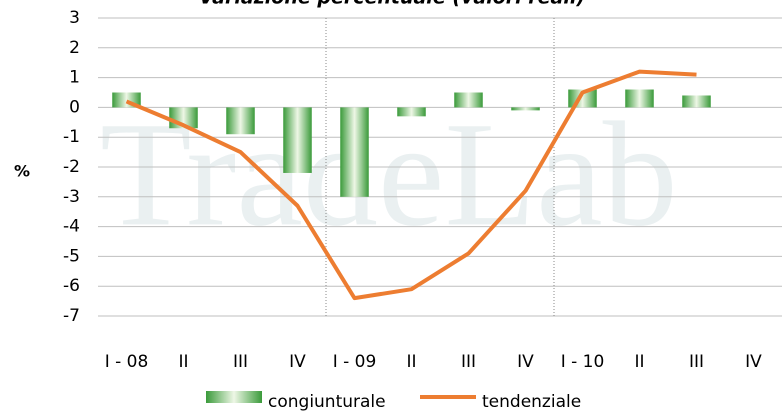 Image resolution: width=784 pixels, height=412 pixels. I want to click on y-tick-label: -2, so click(71, 167).